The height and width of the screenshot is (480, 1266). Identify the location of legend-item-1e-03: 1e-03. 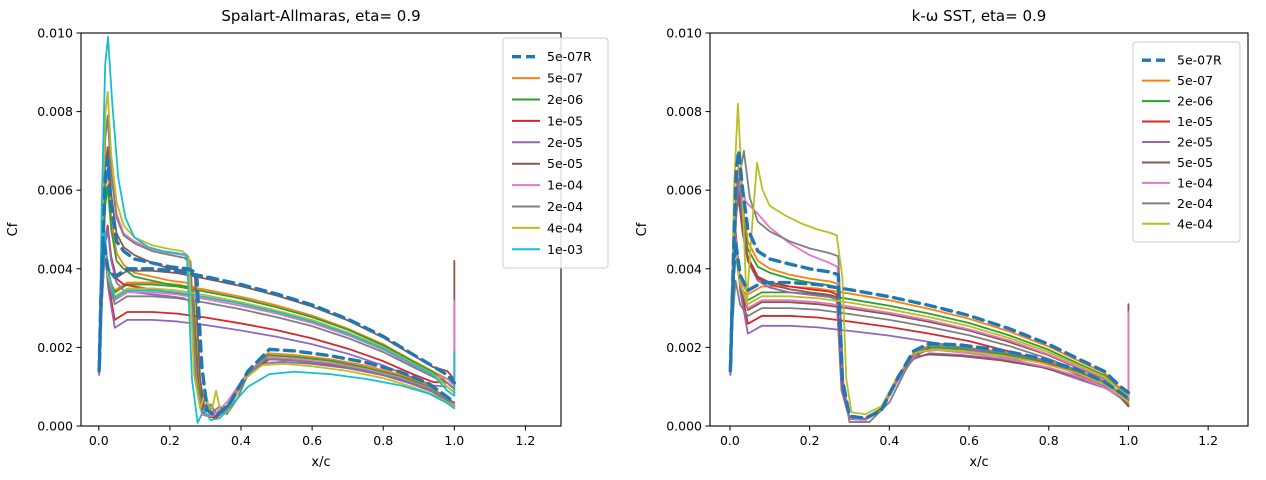
(547, 249).